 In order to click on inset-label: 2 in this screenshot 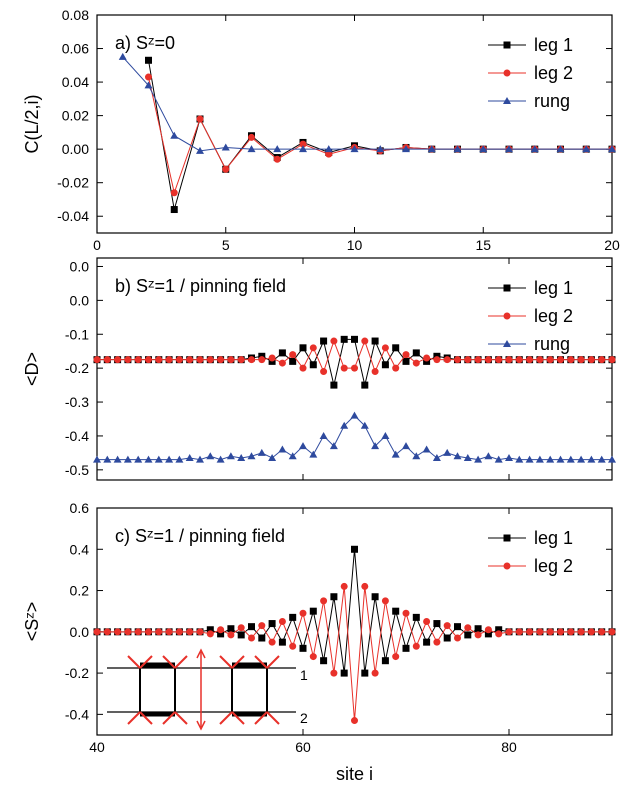, I will do `click(304, 718)`.